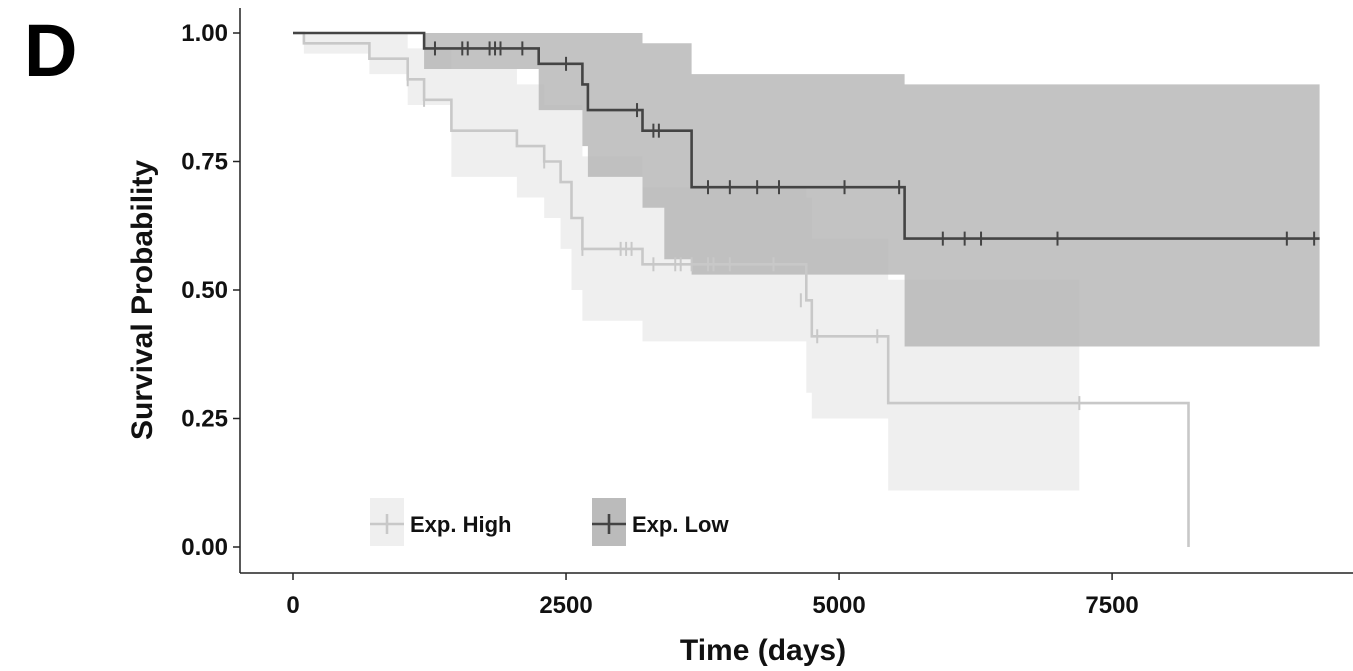 The width and height of the screenshot is (1353, 671). What do you see at coordinates (204, 162) in the screenshot?
I see `y-tick-label: 0.75` at bounding box center [204, 162].